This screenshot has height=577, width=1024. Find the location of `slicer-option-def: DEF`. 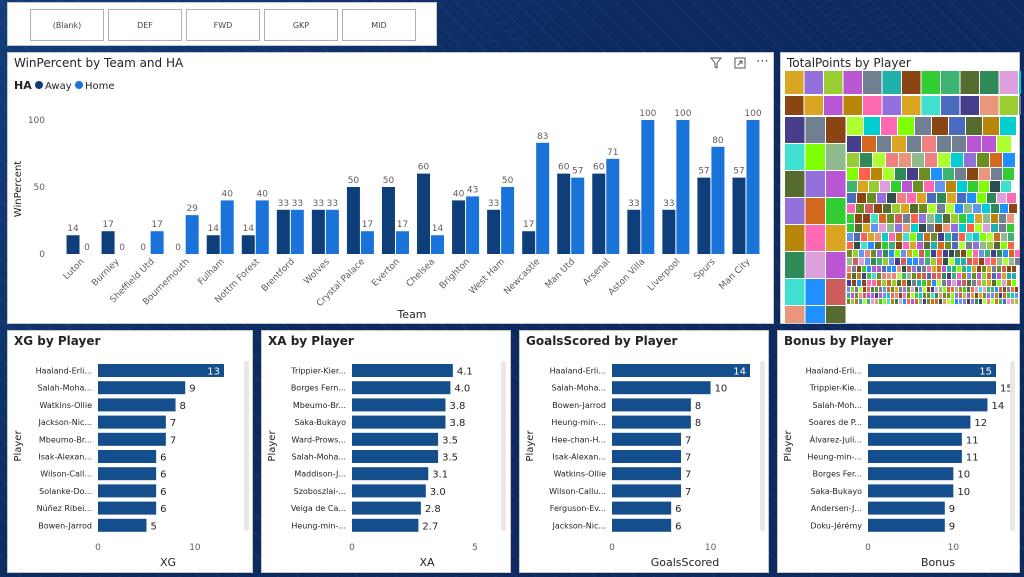

slicer-option-def: DEF is located at coordinates (145, 25).